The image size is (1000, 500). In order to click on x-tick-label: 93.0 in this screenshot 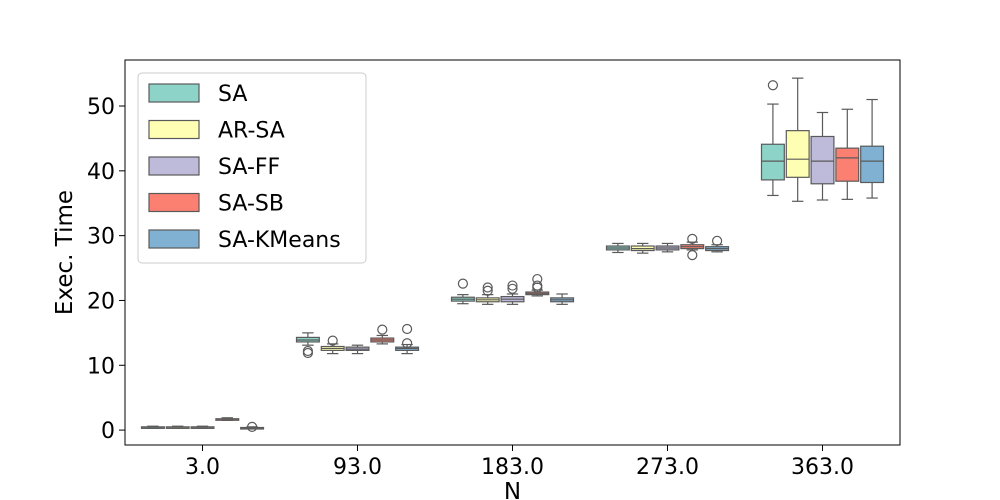, I will do `click(357, 467)`.